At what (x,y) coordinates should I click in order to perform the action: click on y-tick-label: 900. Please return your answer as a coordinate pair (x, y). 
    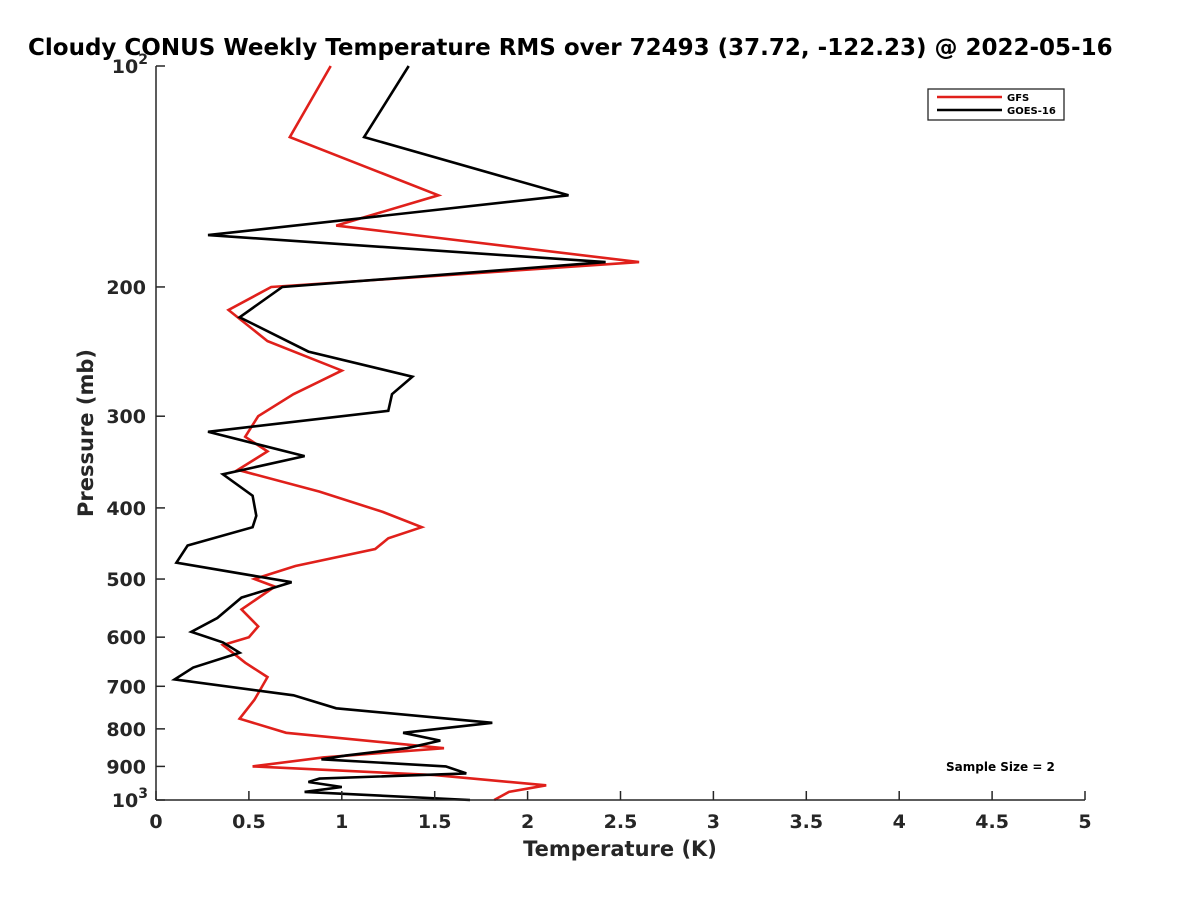
    Looking at the image, I should click on (126, 767).